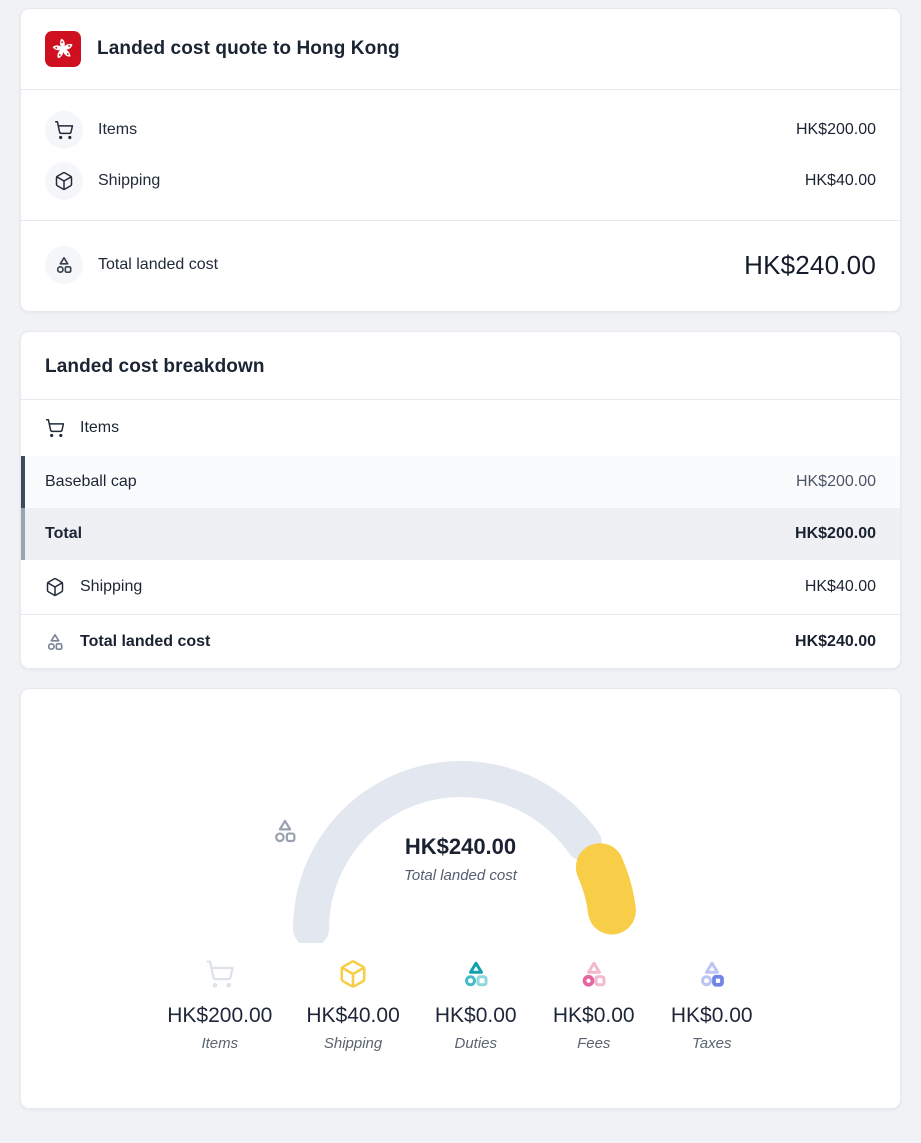 The height and width of the screenshot is (1143, 921). I want to click on gauge-chart, so click(464, 852).